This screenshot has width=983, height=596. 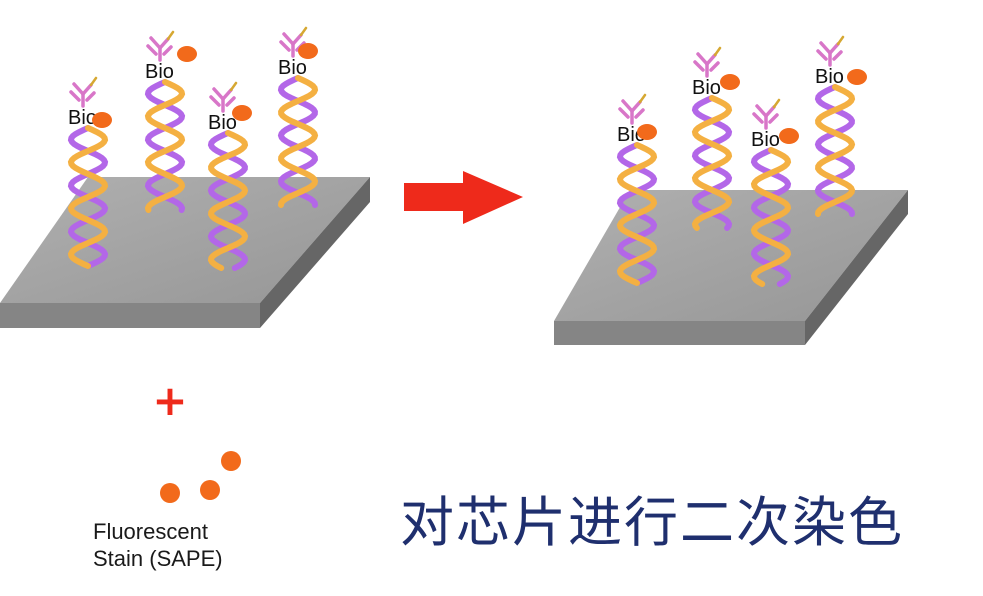 I want to click on free-fluorophores, so click(x=200, y=477).